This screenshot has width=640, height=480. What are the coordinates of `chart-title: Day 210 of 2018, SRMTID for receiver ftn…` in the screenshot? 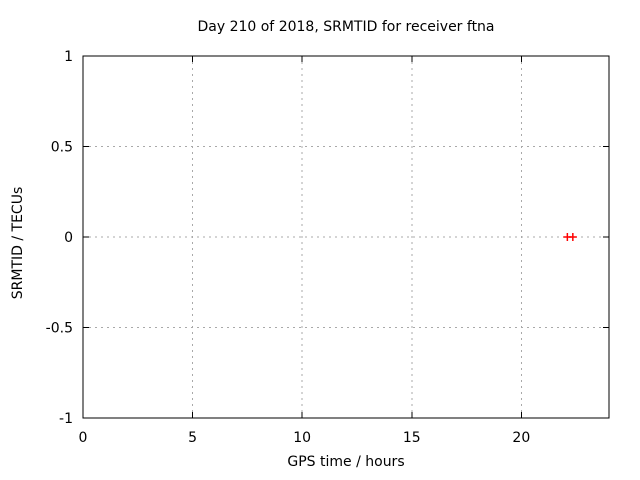 It's located at (346, 27).